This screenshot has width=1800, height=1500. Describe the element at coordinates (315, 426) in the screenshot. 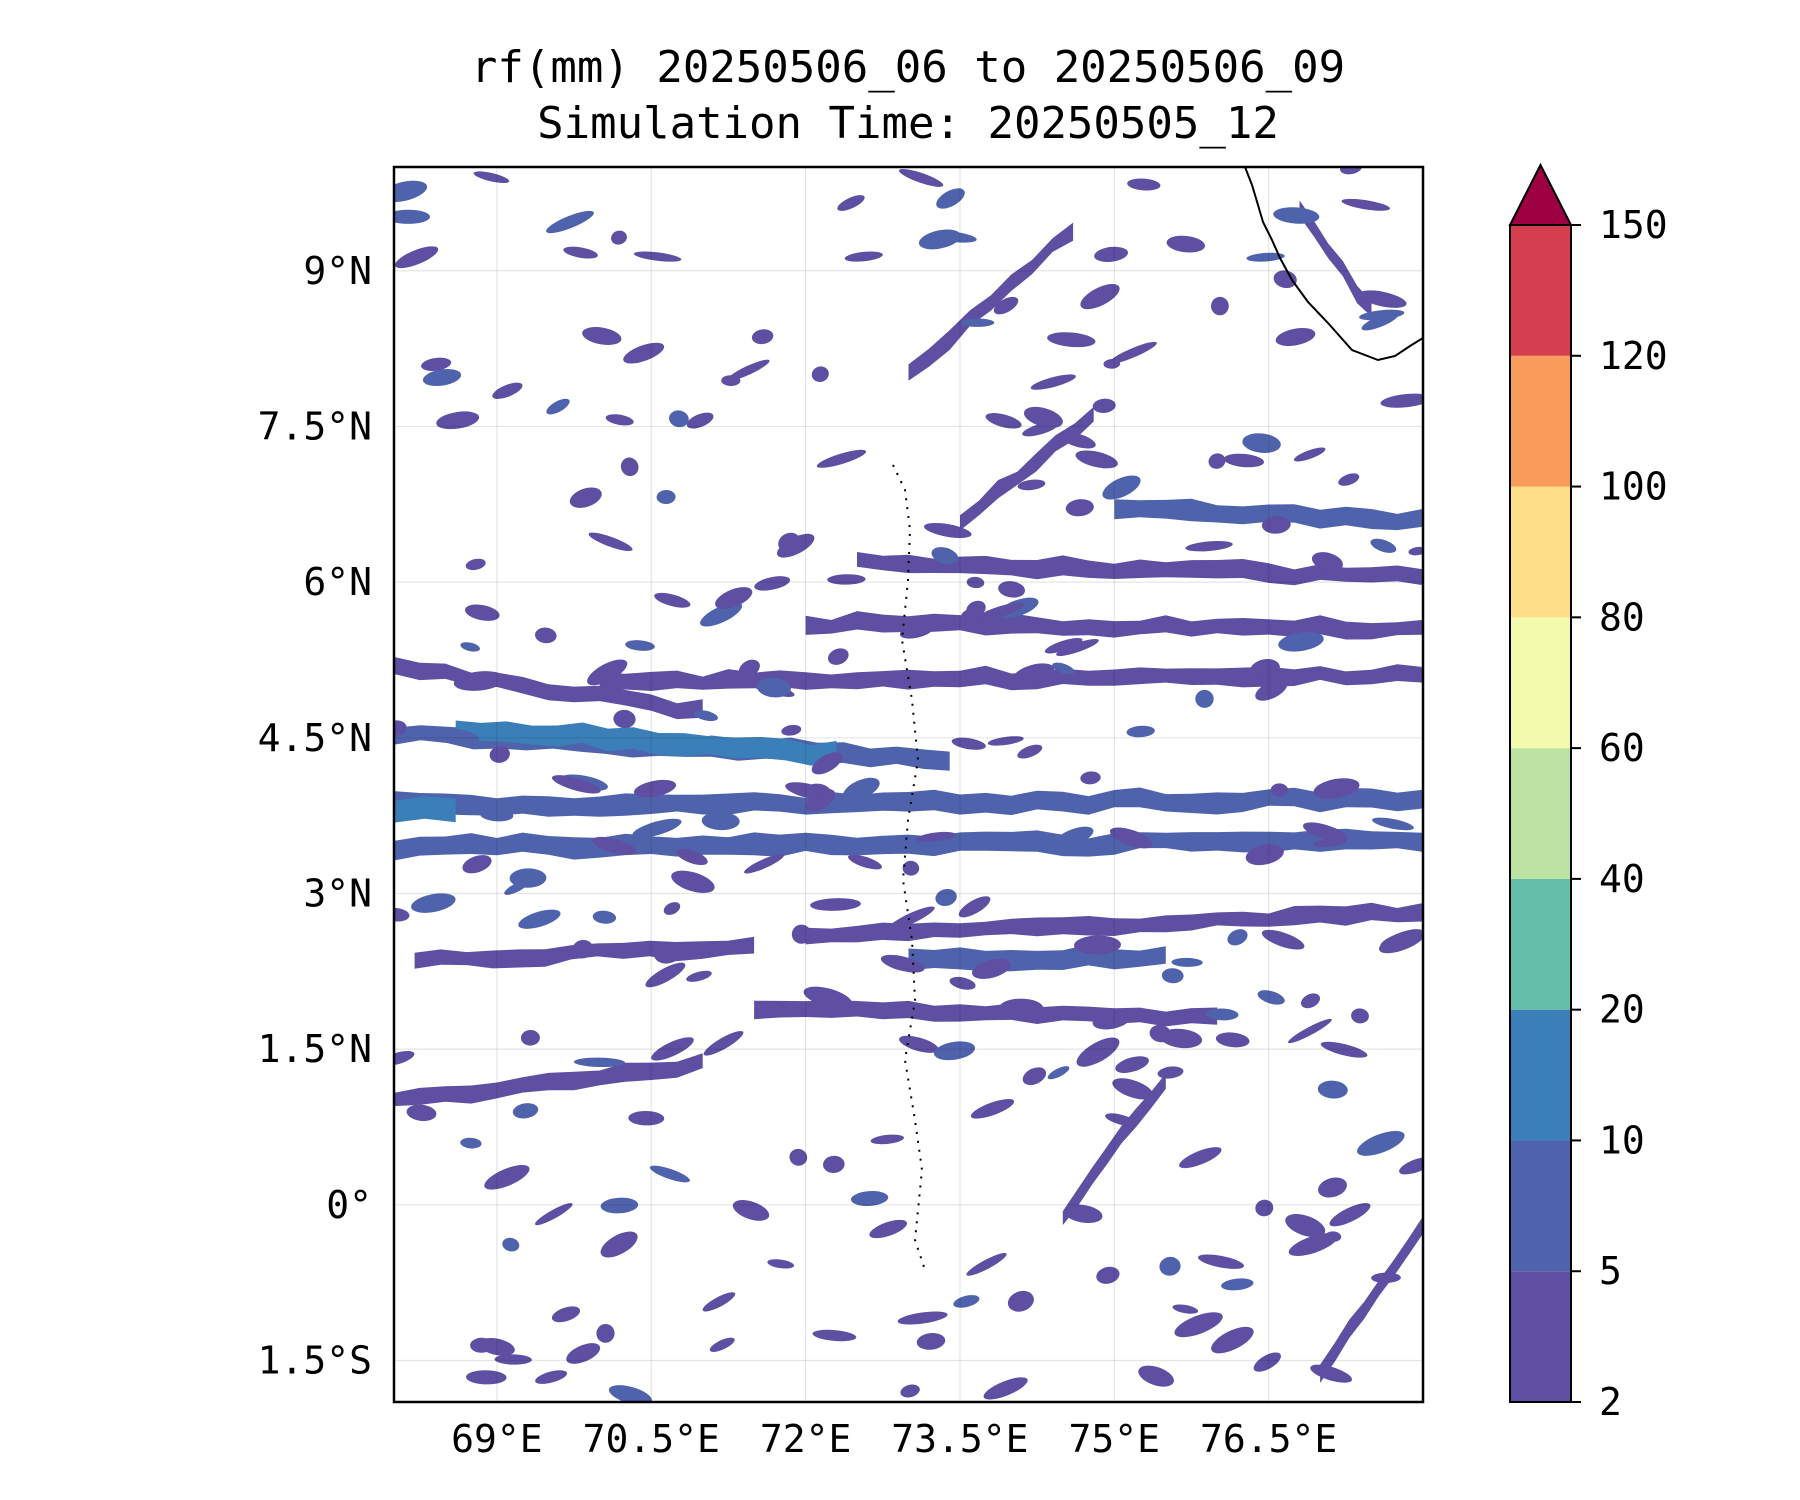

I see `y-tick-label: 7.5°N` at that location.